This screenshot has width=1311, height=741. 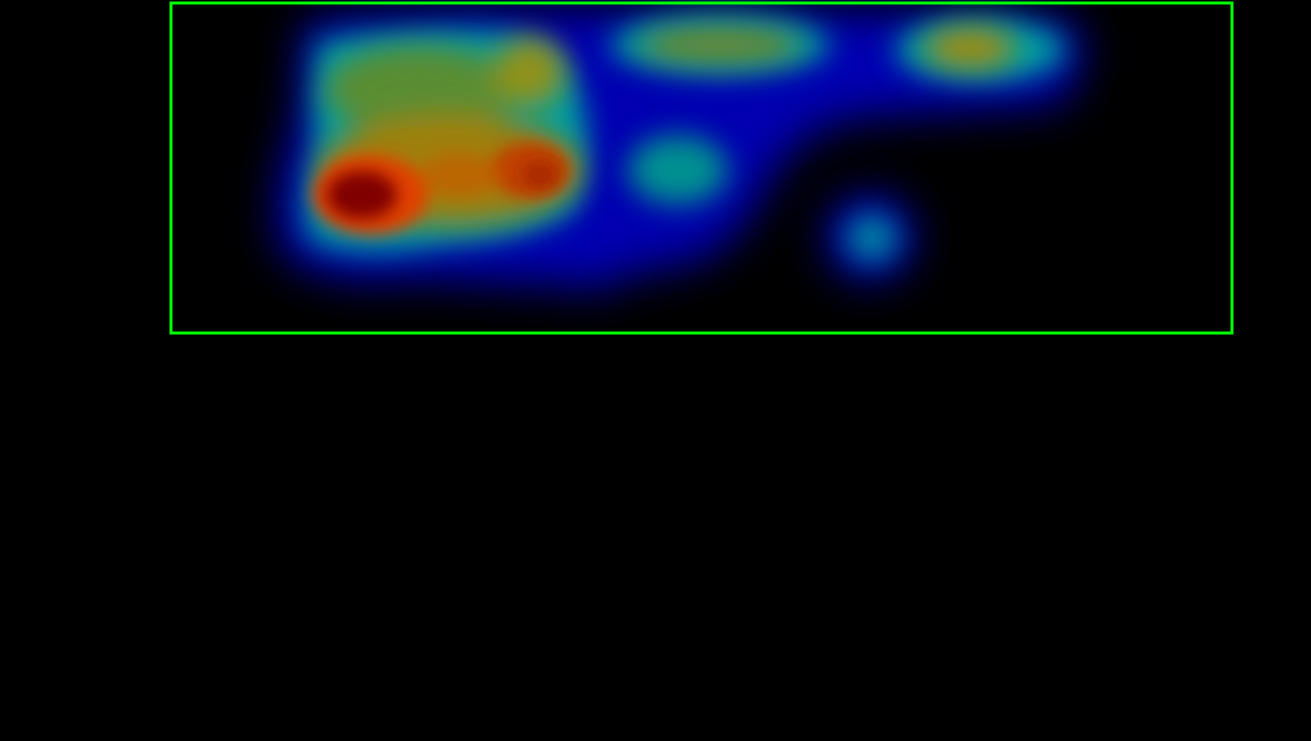 What do you see at coordinates (720, 45) in the screenshot?
I see `heat-region-top-middle-core` at bounding box center [720, 45].